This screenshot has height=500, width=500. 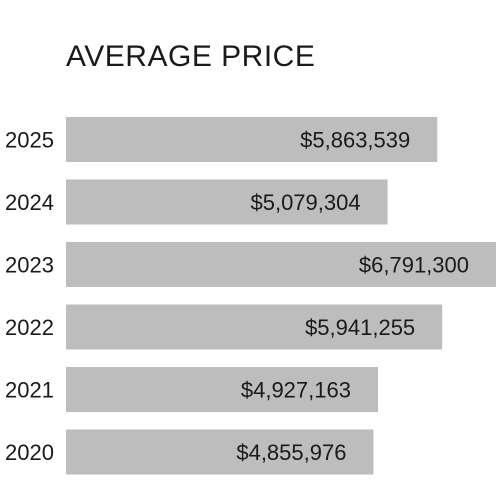 I want to click on bar-row-2025: 2025 $5,863,539, so click(x=221, y=139).